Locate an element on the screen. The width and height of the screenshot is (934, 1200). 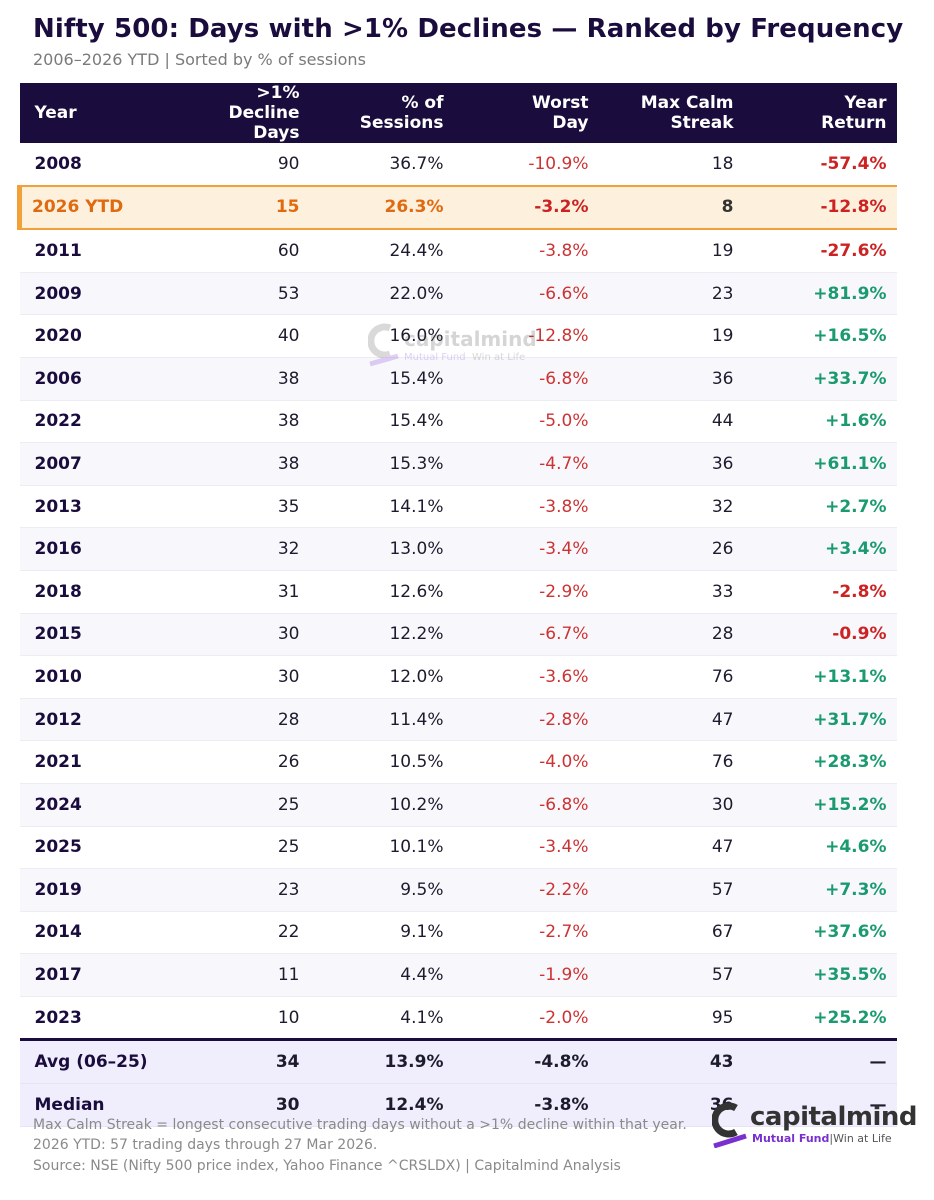
cell-pct: 4.1% is located at coordinates (371, 1018).